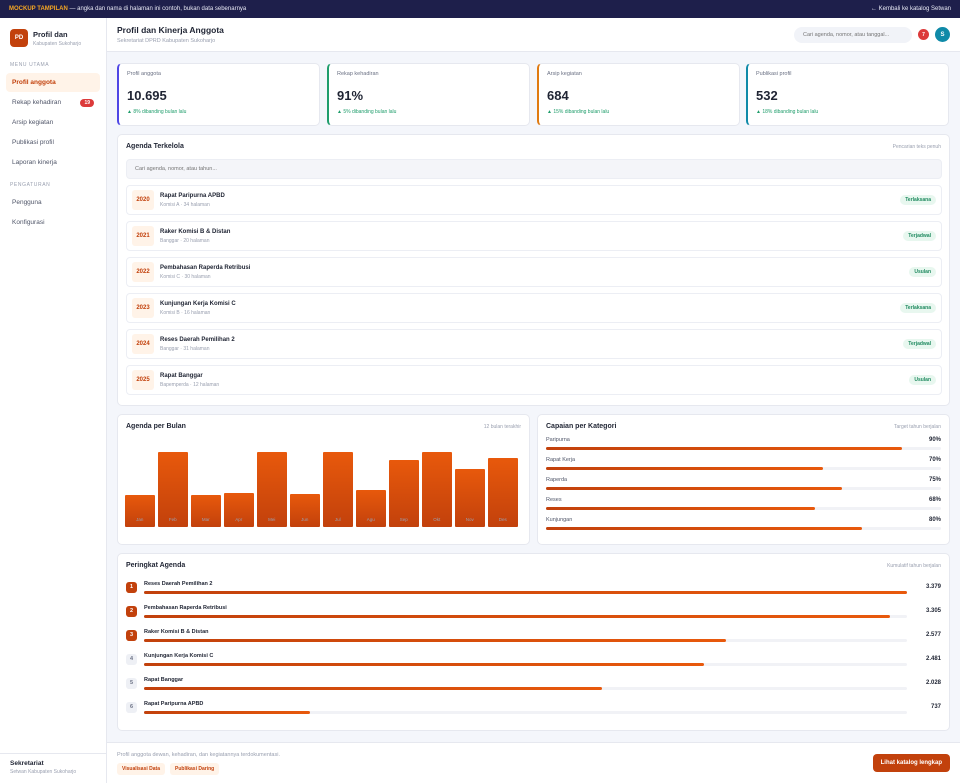 This screenshot has height=783, width=960. Describe the element at coordinates (143, 380) in the screenshot. I see `agenda-year: 2025` at that location.